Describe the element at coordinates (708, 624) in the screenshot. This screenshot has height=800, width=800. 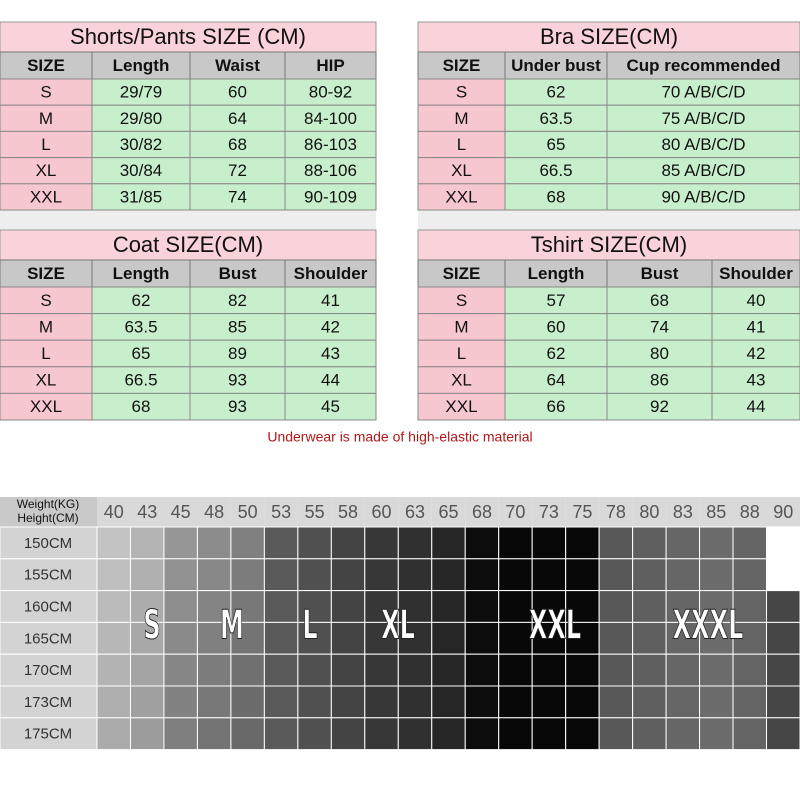
I see `size-label: XXXL` at that location.